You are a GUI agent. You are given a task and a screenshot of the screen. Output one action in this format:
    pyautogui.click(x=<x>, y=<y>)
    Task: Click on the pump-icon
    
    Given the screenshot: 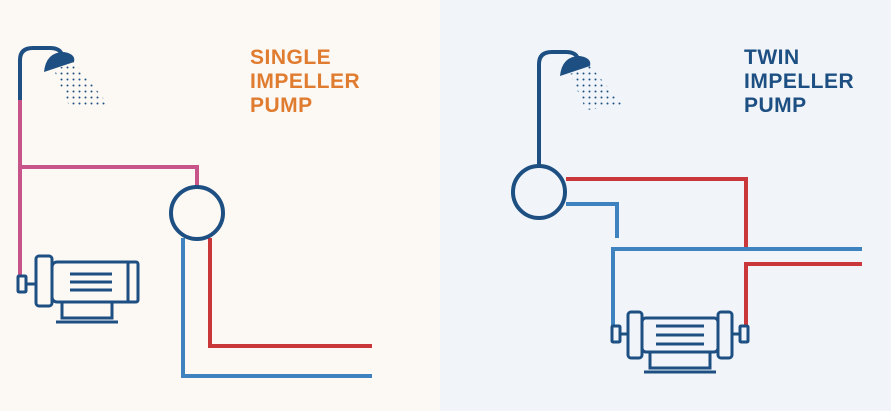 What is the action you would take?
    pyautogui.click(x=197, y=213)
    